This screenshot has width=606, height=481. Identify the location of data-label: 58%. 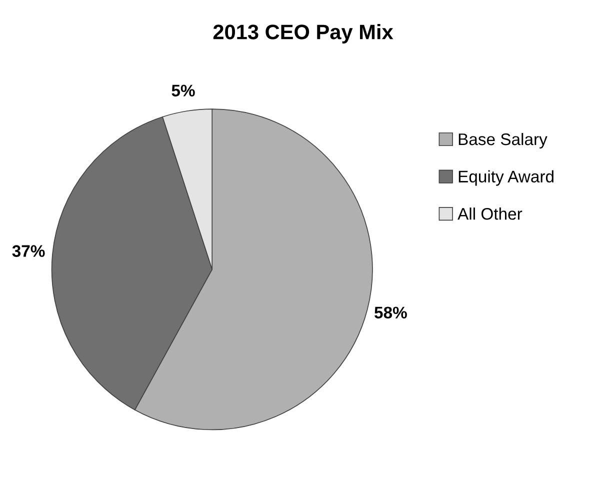
(390, 312).